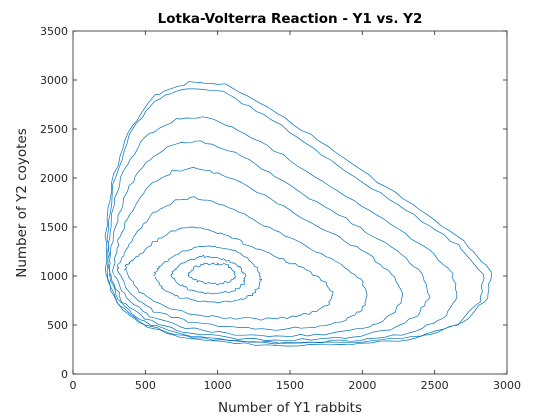  What do you see at coordinates (57, 325) in the screenshot?
I see `y-tick-label: 500` at bounding box center [57, 325].